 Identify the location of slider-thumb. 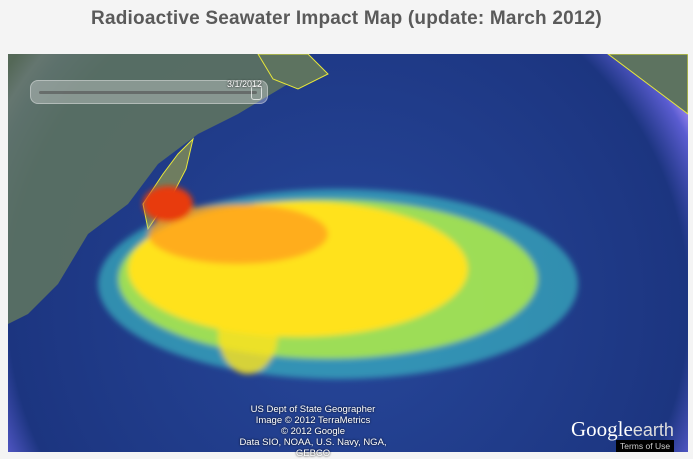
(256, 92).